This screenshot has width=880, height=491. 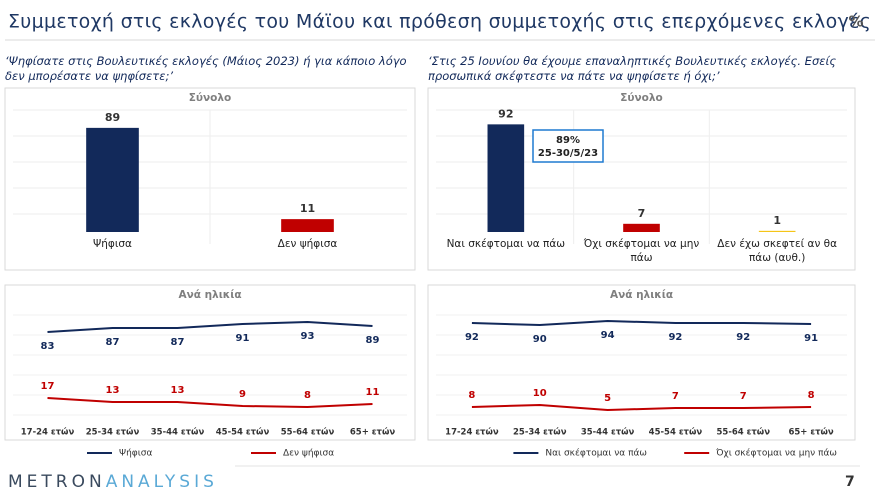 I want to click on category-label: Δεν ψήφισα, so click(x=307, y=244).